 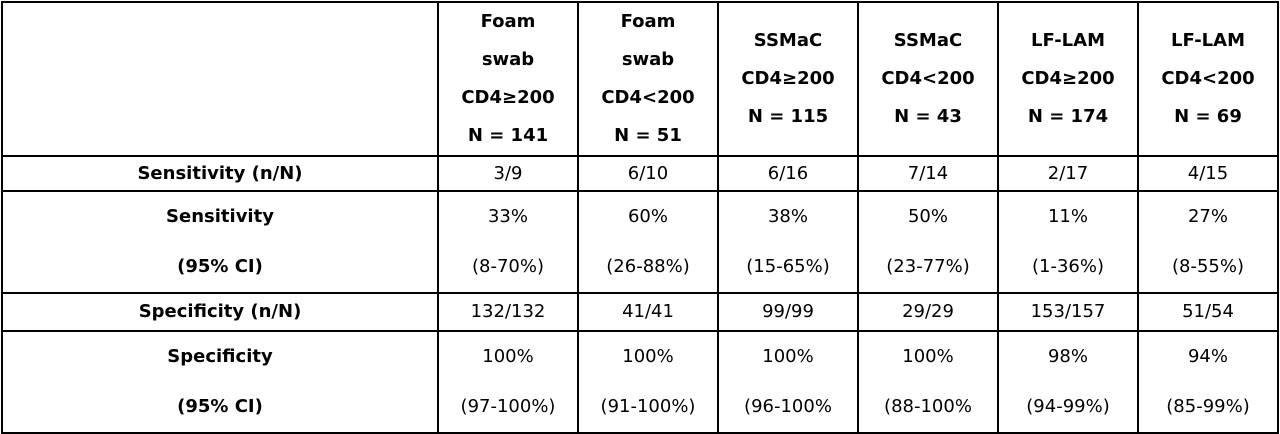 I want to click on sample-size: N = 69, so click(x=1208, y=116).